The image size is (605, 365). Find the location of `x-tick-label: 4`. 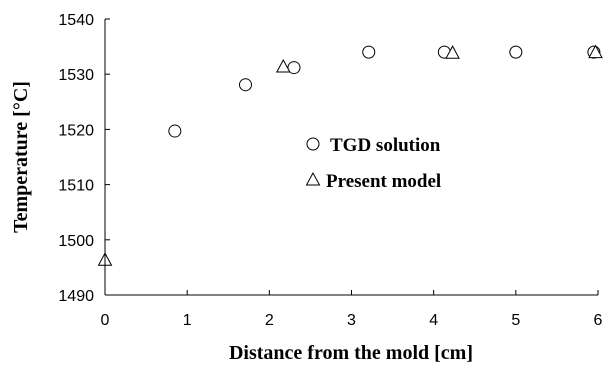

x-tick-label: 4 is located at coordinates (433, 320).